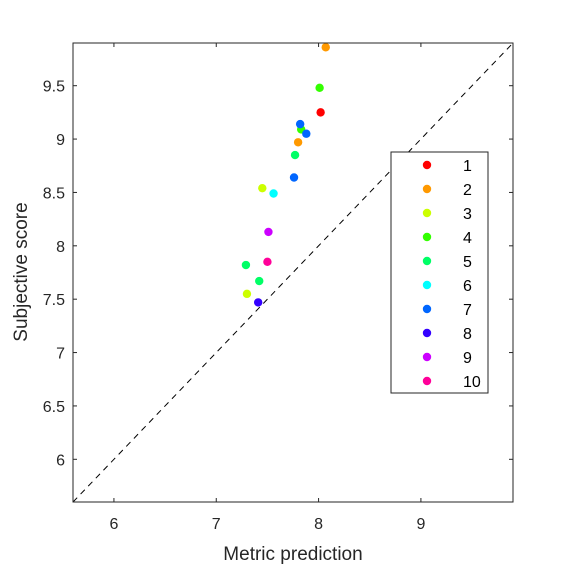  I want to click on legend-entry-label: 3, so click(467, 214).